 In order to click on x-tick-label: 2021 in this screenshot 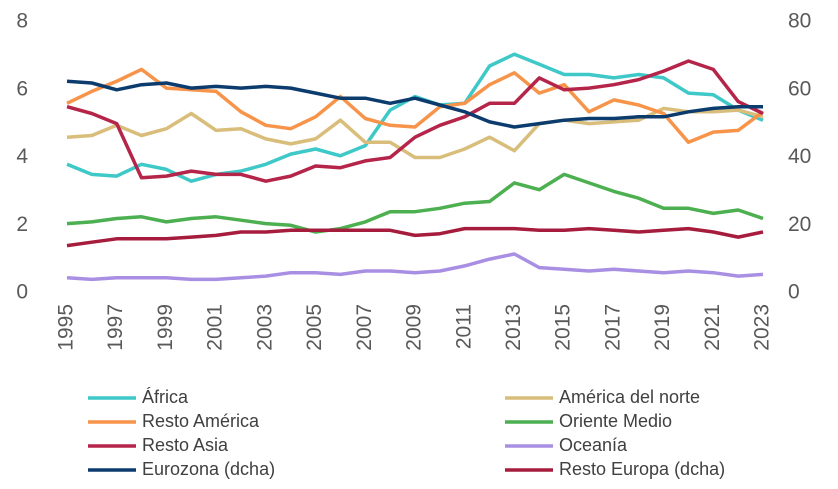, I will do `click(712, 327)`.